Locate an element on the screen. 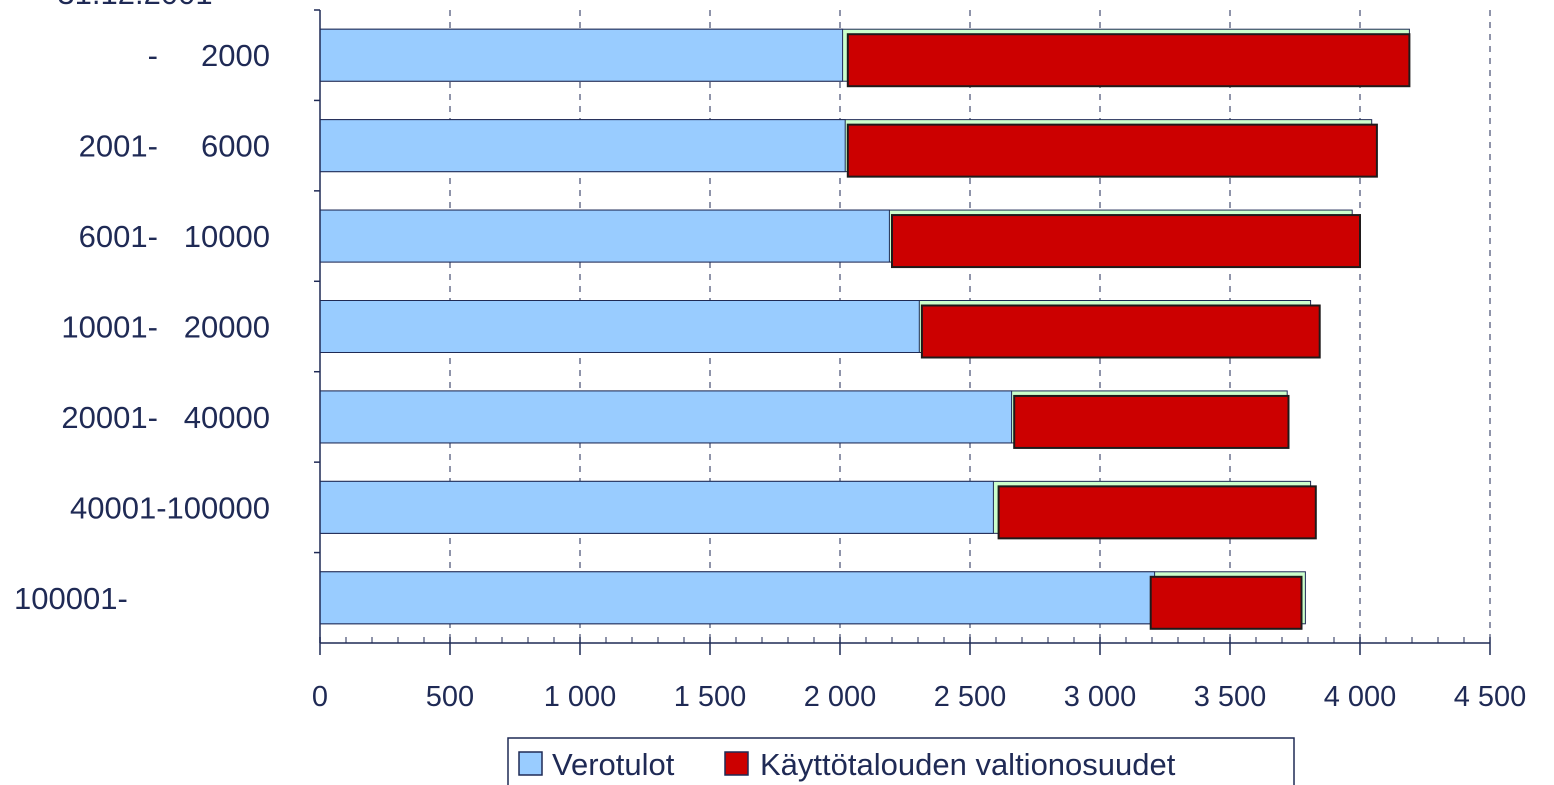 This screenshot has height=785, width=1554. category-label-2: 6001- 10000 is located at coordinates (174, 236).